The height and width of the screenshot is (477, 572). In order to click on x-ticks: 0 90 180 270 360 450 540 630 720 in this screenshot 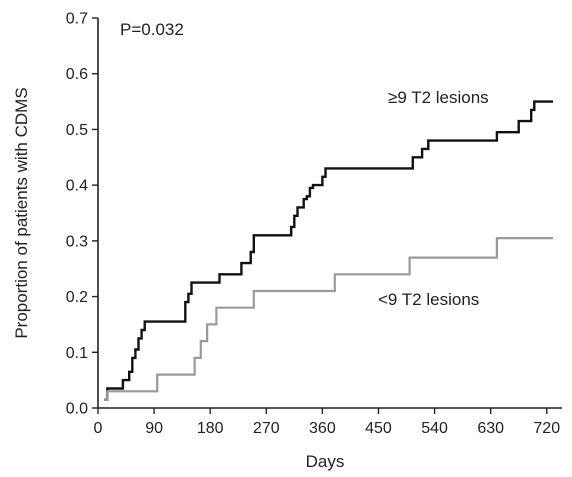, I will do `click(327, 422)`.